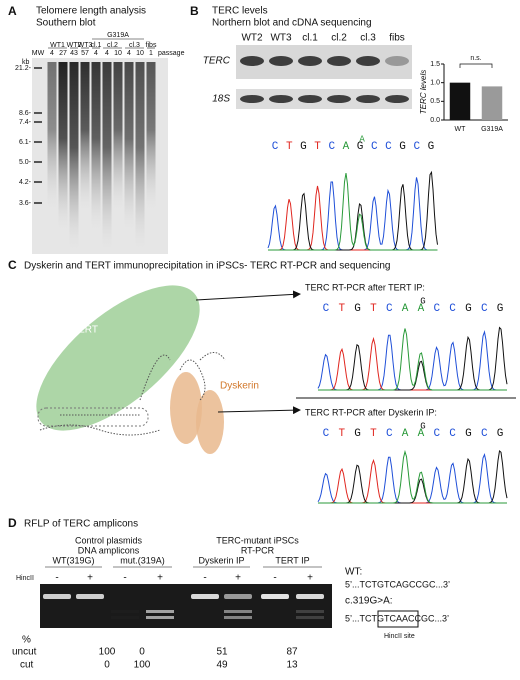  What do you see at coordinates (324, 62) in the screenshot?
I see `blot` at bounding box center [324, 62].